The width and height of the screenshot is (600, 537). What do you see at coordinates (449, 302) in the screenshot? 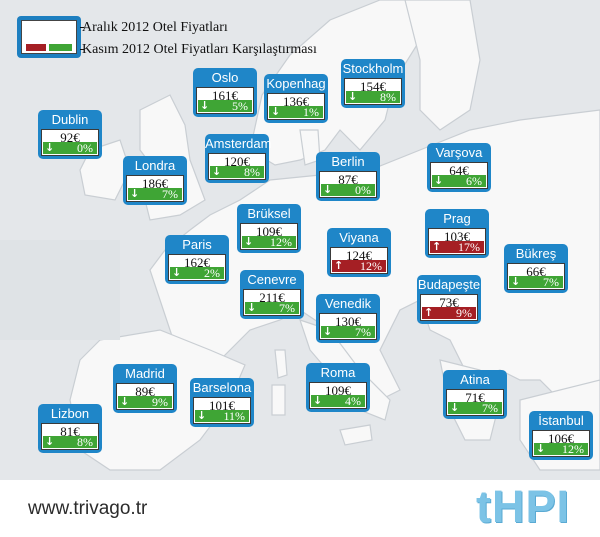
I see `city-price: 73€` at bounding box center [449, 302].